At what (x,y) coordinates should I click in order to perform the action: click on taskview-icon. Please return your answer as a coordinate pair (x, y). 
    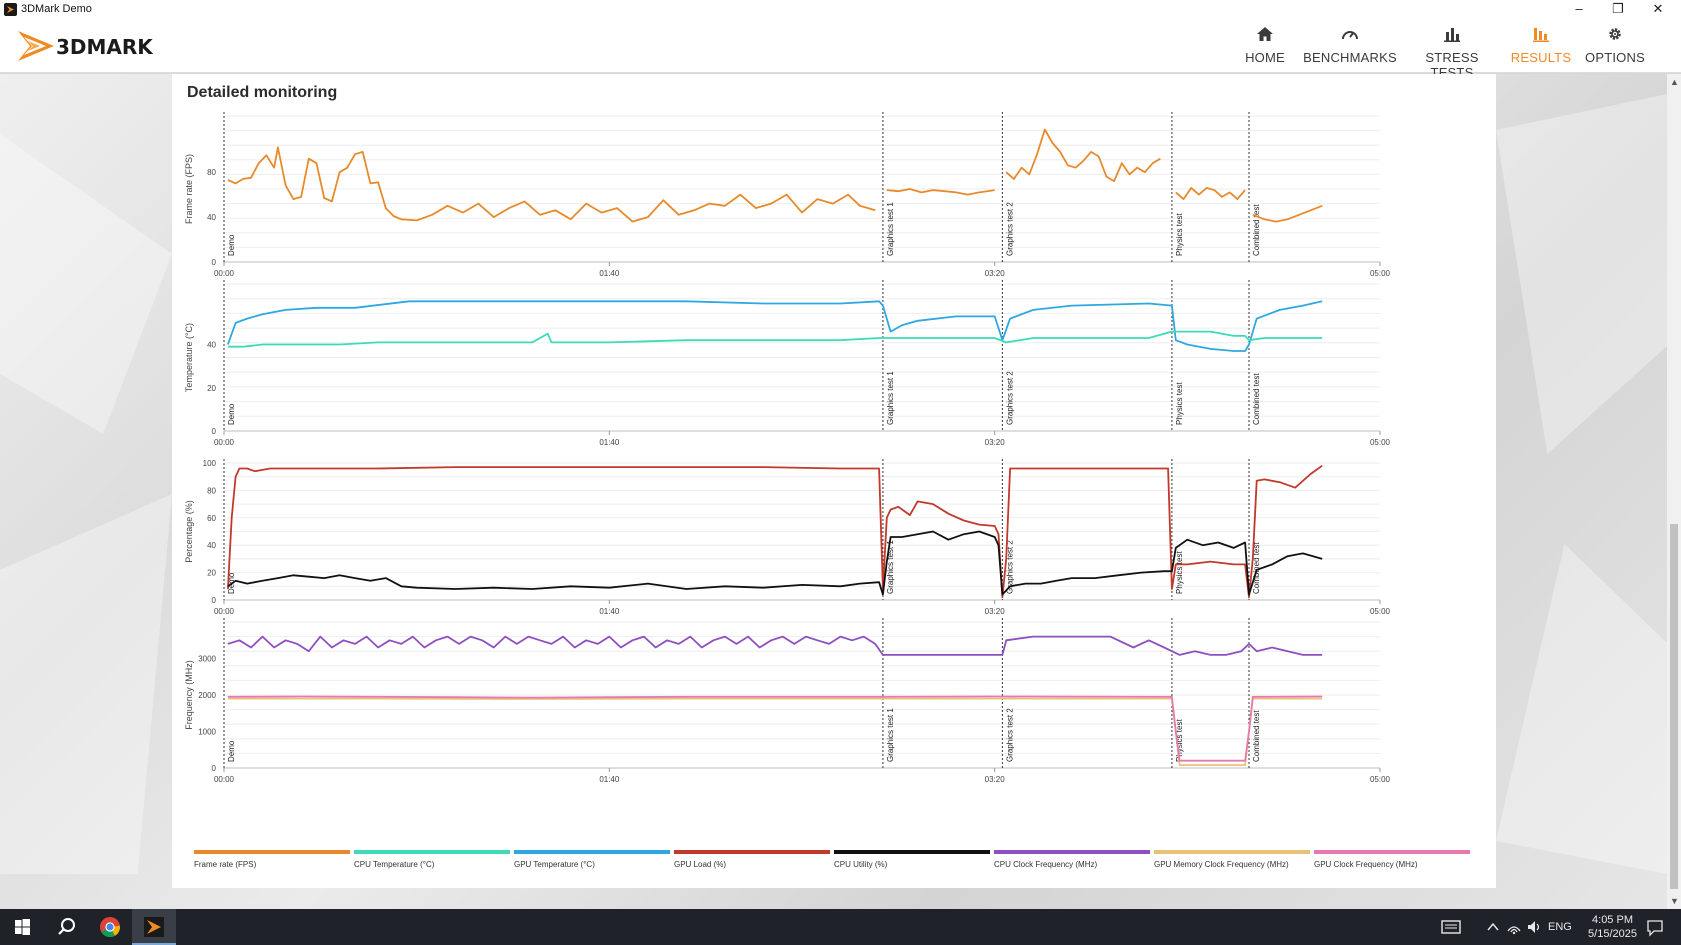
    Looking at the image, I should click on (1451, 927).